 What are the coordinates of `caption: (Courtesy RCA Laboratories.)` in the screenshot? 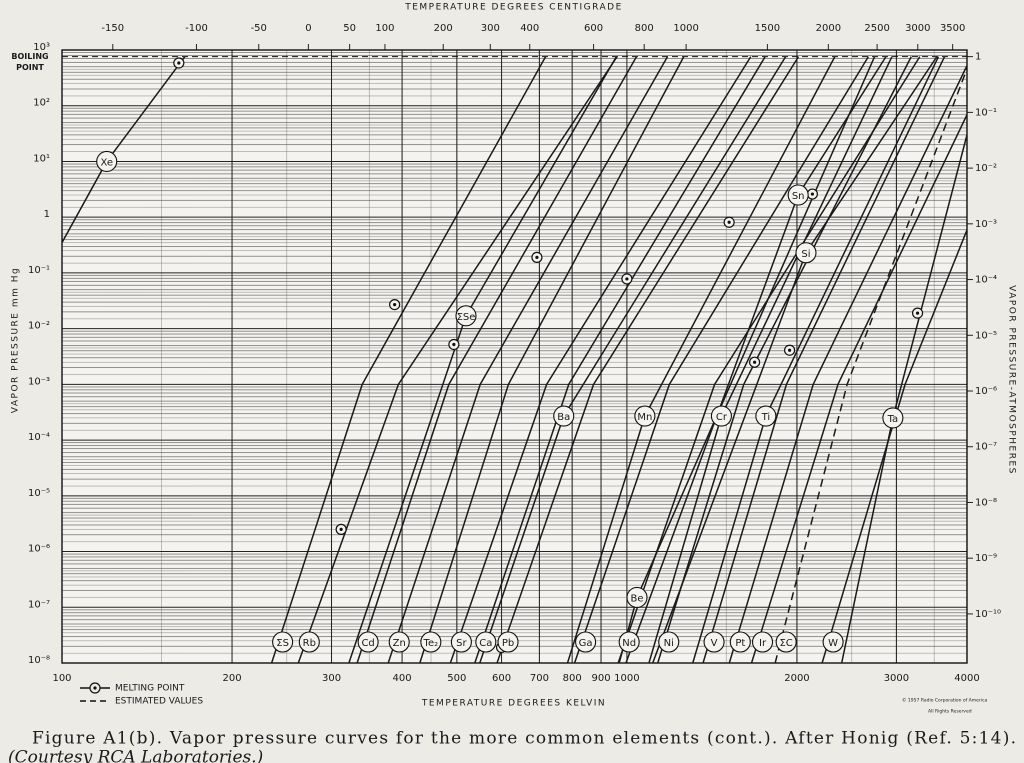 It's located at (135, 755).